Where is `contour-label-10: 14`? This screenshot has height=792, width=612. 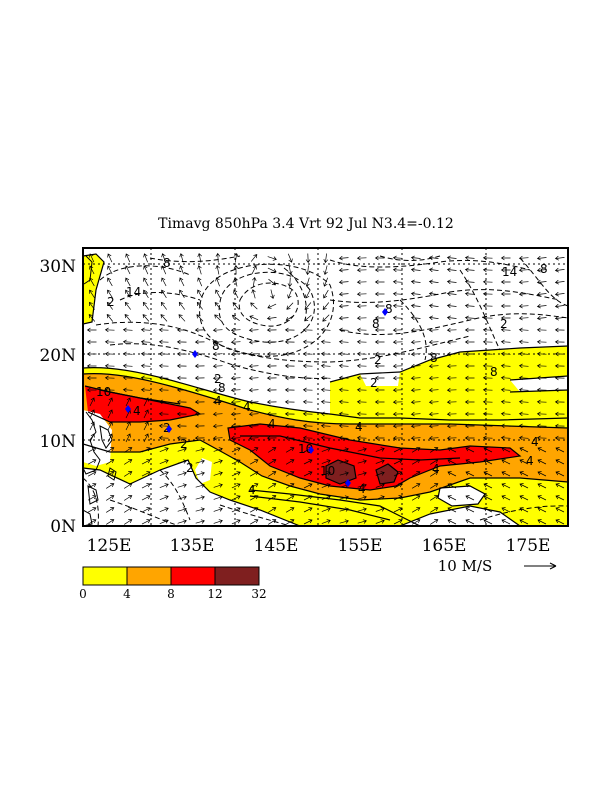 contour-label-10: 14 is located at coordinates (509, 272).